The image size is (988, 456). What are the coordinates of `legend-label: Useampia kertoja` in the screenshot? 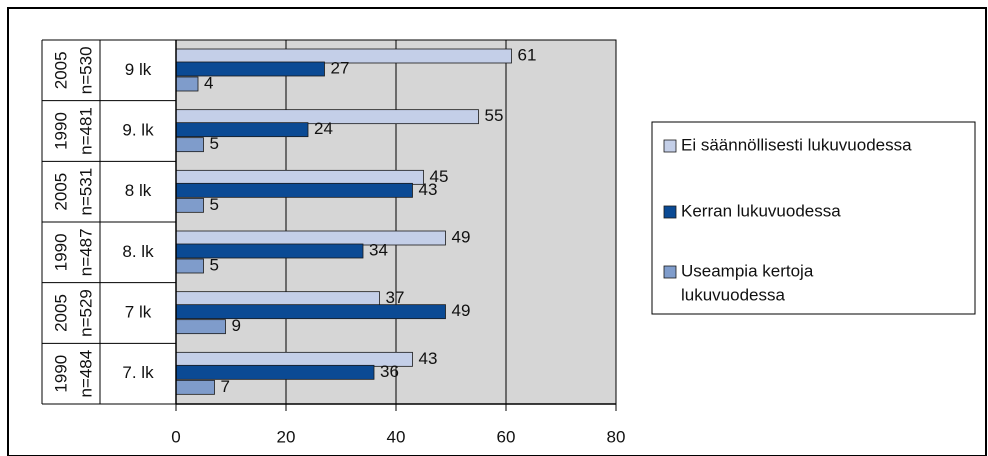 It's located at (747, 270).